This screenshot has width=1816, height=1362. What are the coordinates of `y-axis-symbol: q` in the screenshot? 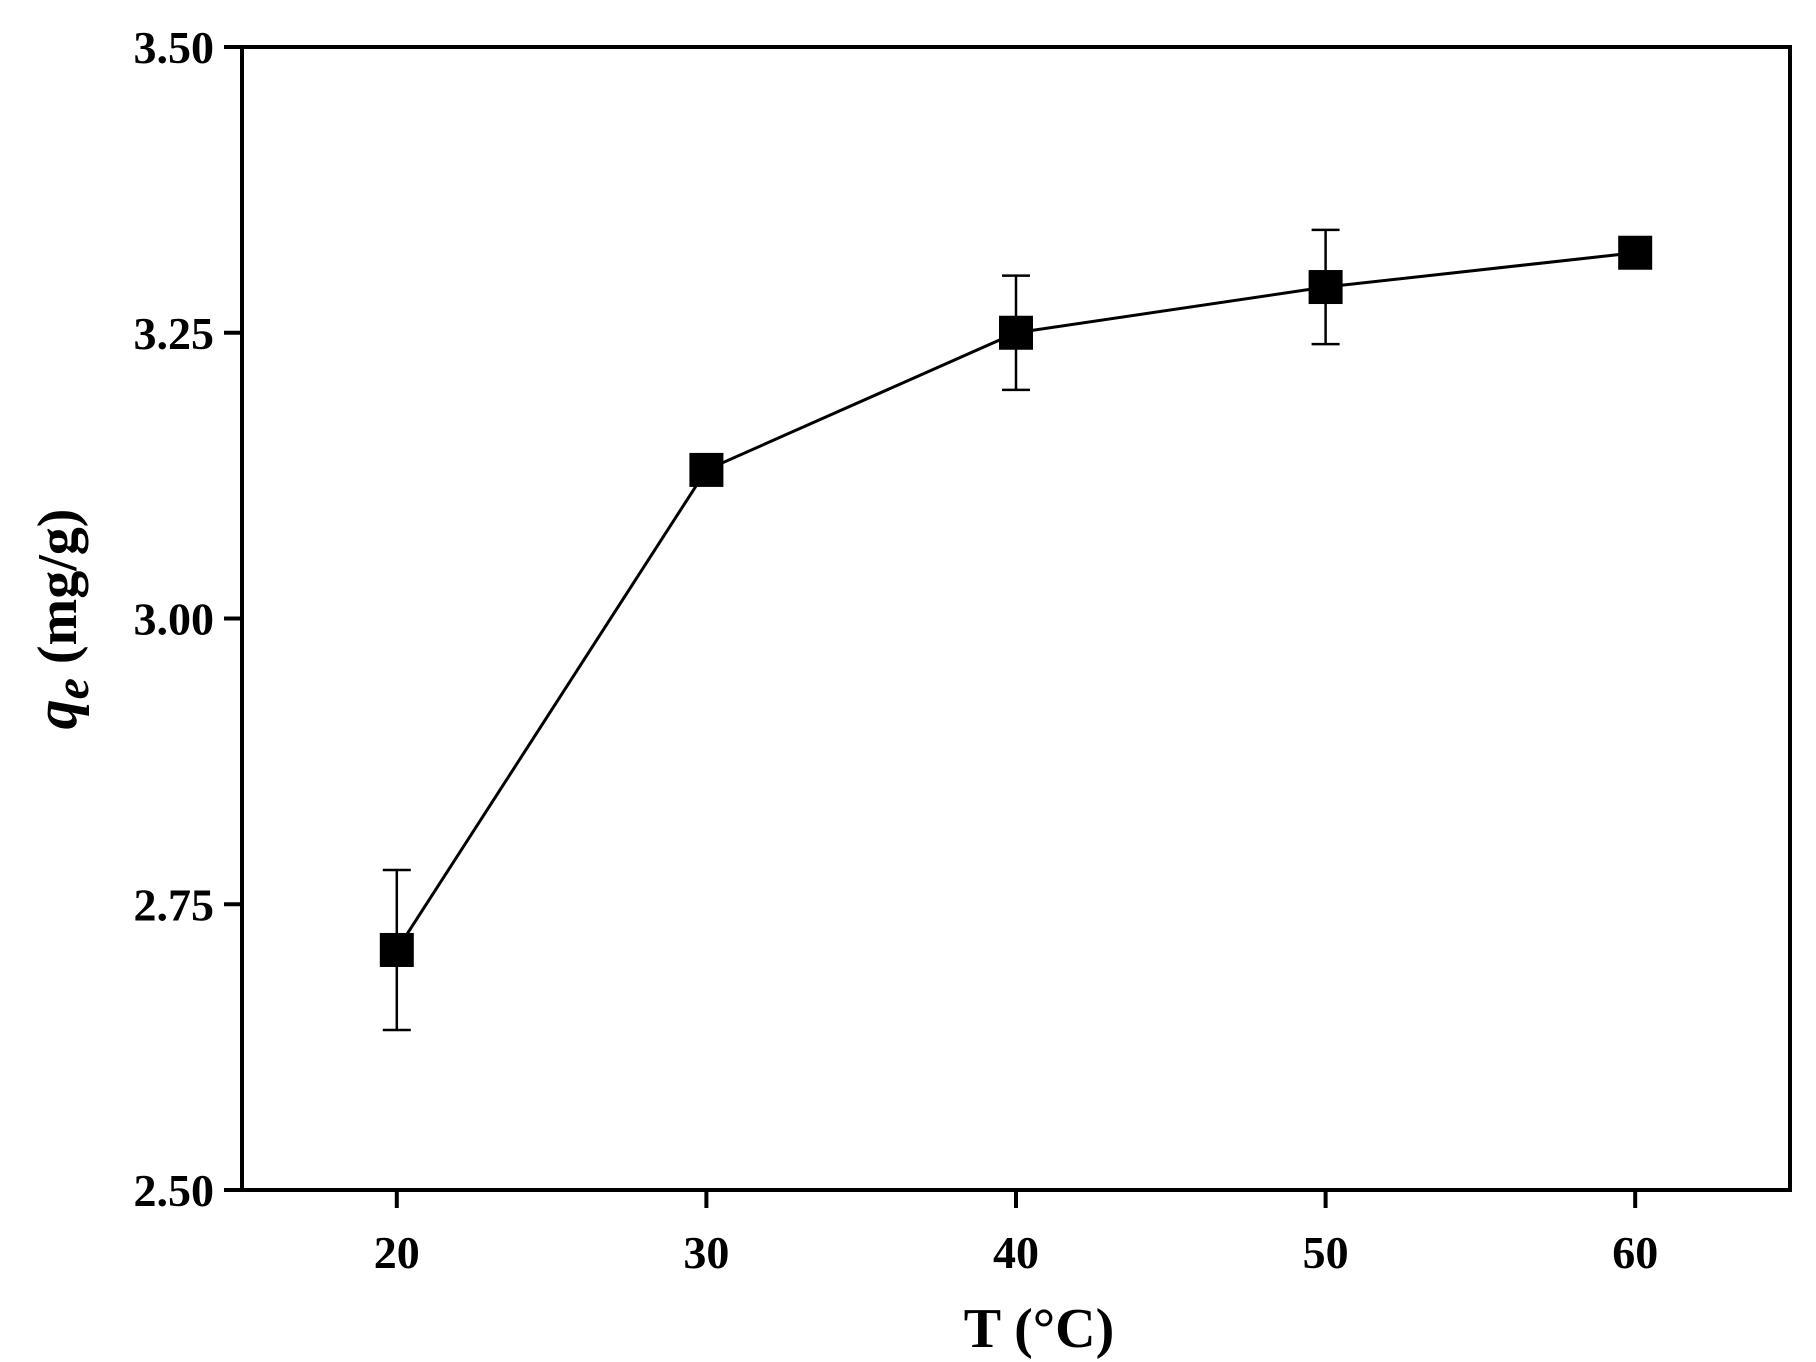 It's located at (56, 714).